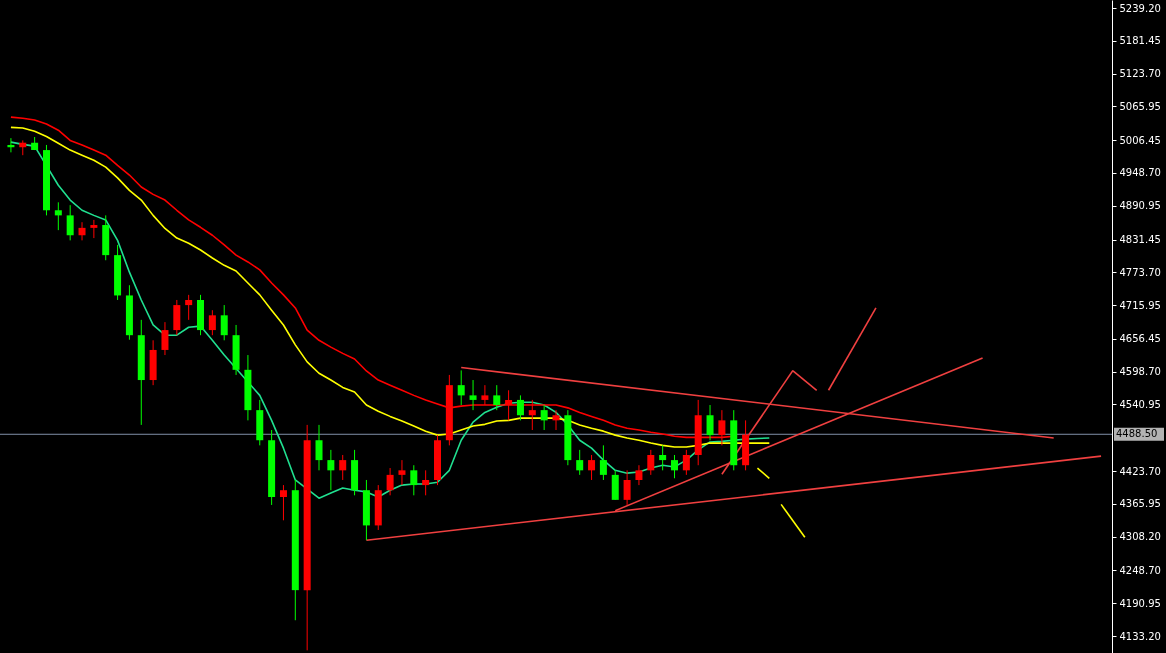  Describe the element at coordinates (1140, 537) in the screenshot. I see `y-tick-label: 4308.20` at that location.